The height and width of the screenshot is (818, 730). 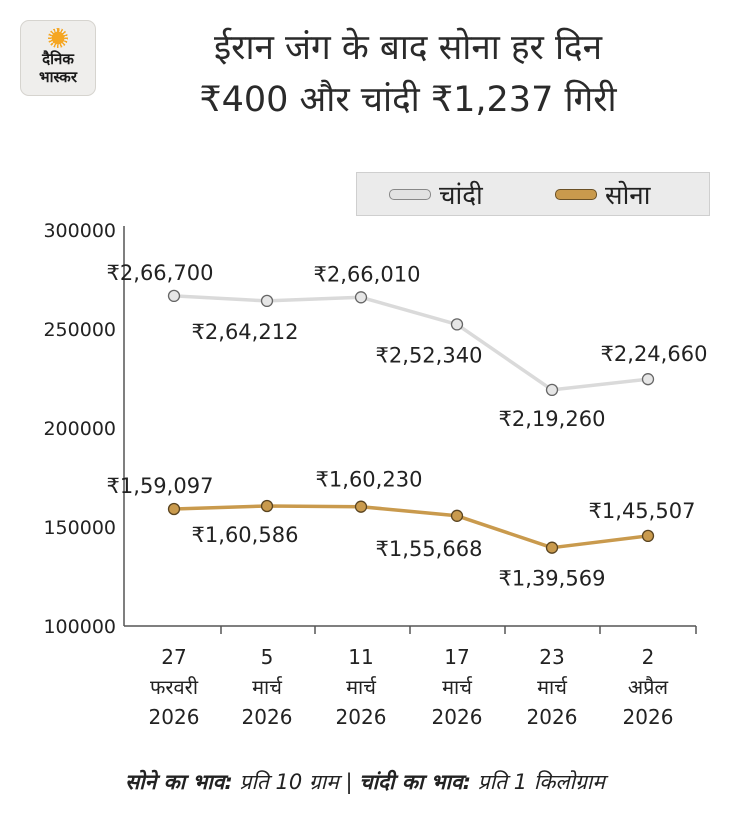 What do you see at coordinates (173, 657) in the screenshot?
I see `x-tick-label: 27` at bounding box center [173, 657].